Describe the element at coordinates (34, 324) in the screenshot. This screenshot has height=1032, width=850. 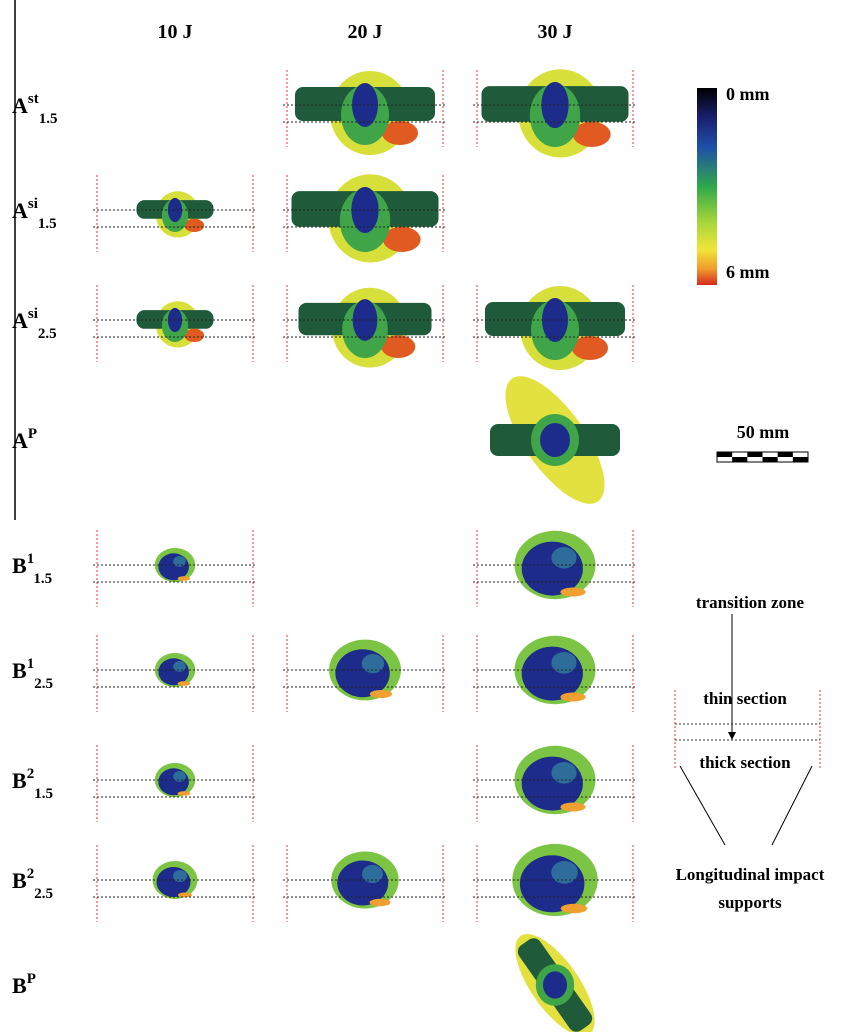
I see `row-label: Asi2.5` at that location.